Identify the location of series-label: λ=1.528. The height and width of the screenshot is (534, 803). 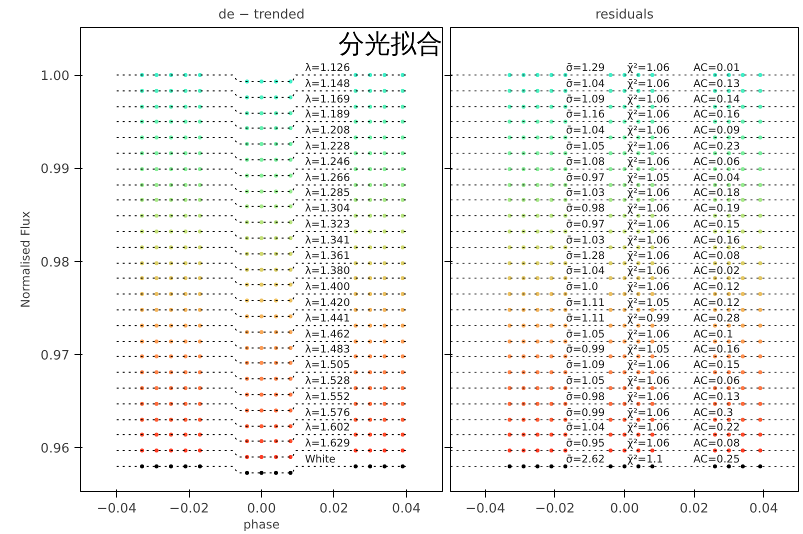
(327, 381).